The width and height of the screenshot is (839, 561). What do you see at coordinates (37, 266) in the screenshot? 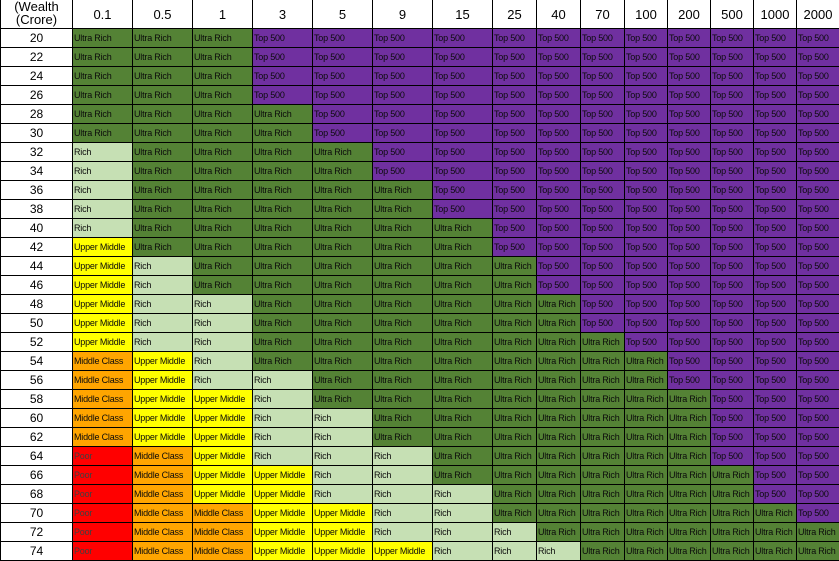
I see `age-cell: 44` at bounding box center [37, 266].